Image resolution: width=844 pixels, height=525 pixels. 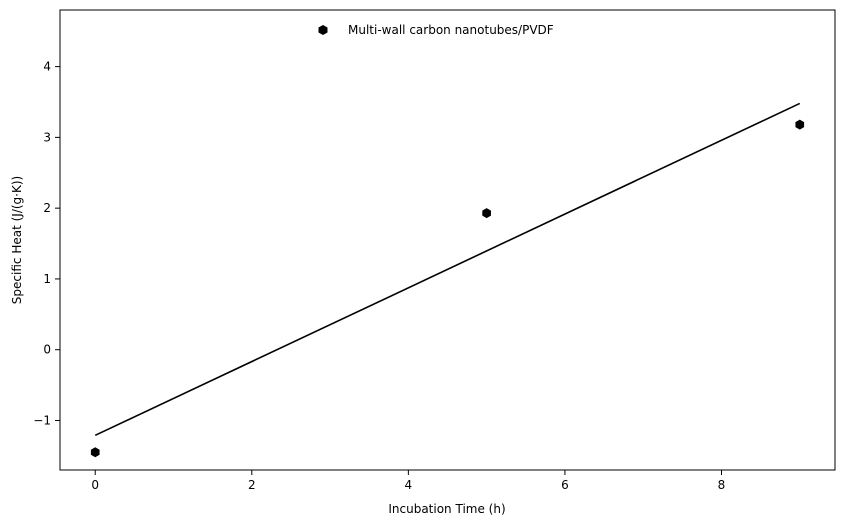 I want to click on y-axis-label: Specific Heat (J/(g·K)), so click(x=17, y=240).